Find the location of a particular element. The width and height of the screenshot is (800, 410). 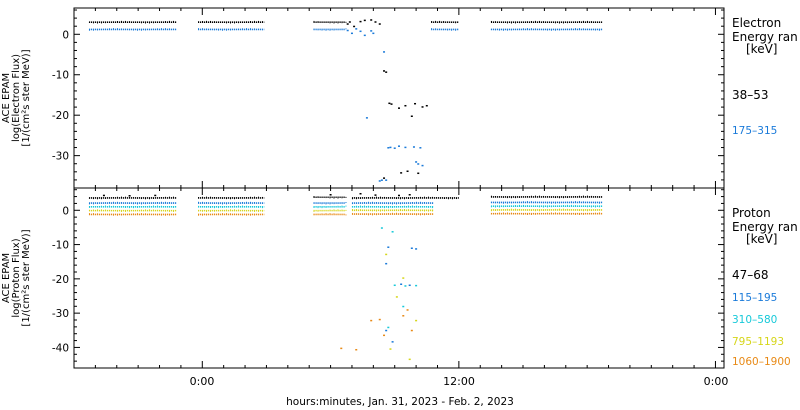

y-tick-label: -20 is located at coordinates (60, 116).